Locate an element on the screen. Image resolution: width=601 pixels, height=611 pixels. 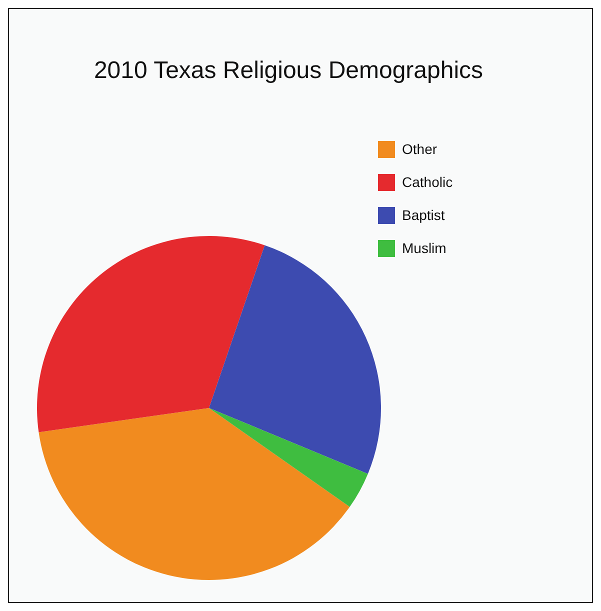
legend-label: Baptist is located at coordinates (423, 215).